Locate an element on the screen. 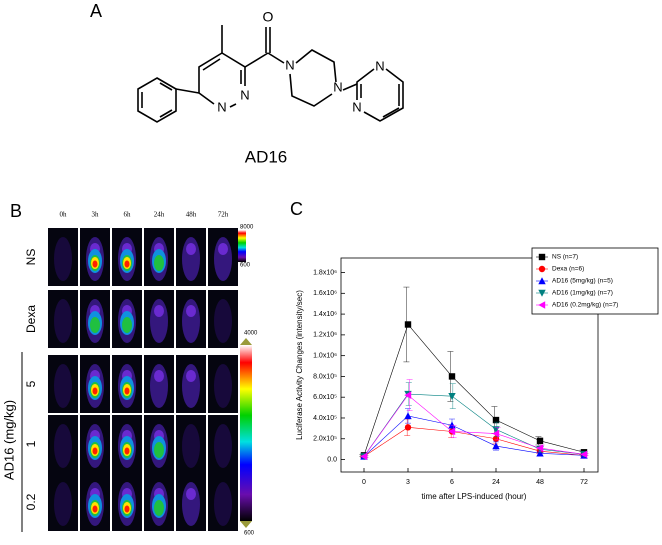 This screenshot has width=662, height=545. structure is located at coordinates (270, 74).